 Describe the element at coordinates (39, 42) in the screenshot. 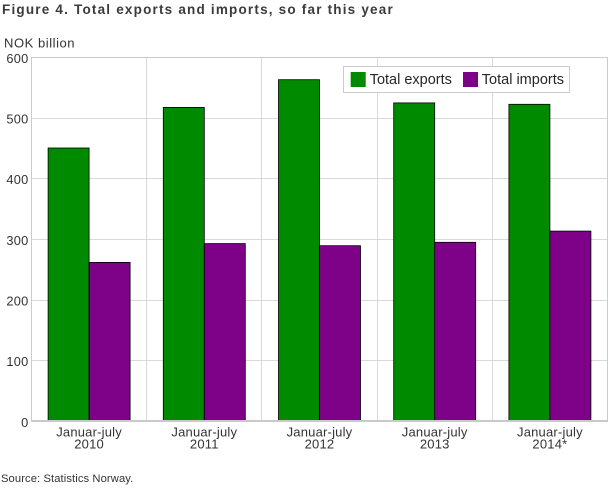

I see `svg-text: NOK billion` at that location.